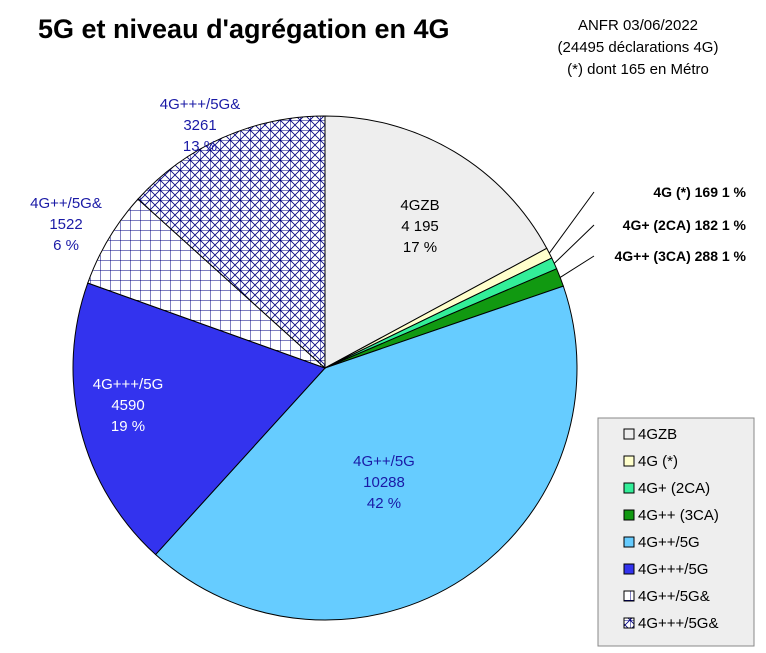 This screenshot has height=653, width=766. What do you see at coordinates (678, 515) in the screenshot?
I see `legend-label-4gpp-3ca: 4G++ (3CA)` at bounding box center [678, 515].